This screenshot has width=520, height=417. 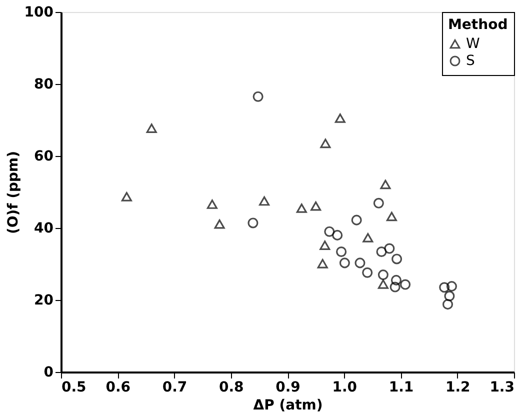 I want to click on x-tick-label: 1.3, so click(x=502, y=388).